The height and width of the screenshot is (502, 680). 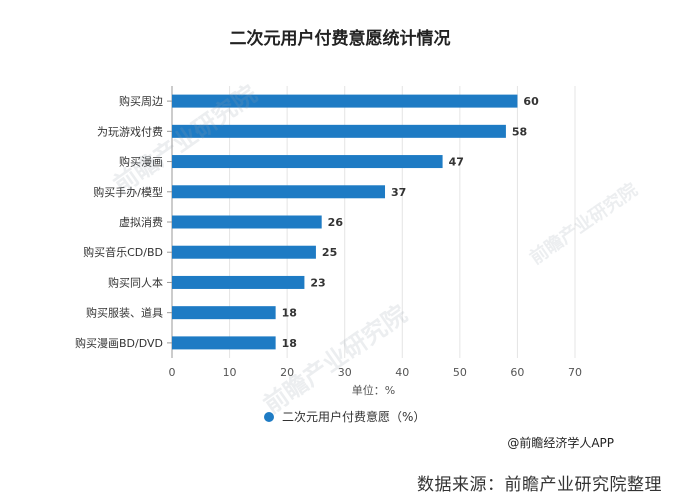 I want to click on x-tick-label: 40, so click(x=402, y=372).